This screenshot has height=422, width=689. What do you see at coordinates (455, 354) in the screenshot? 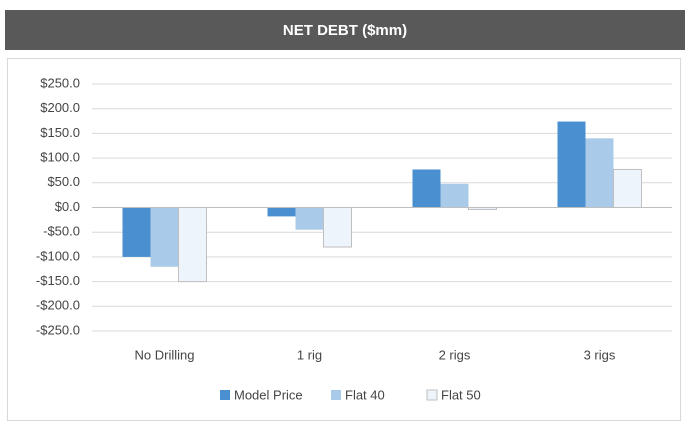
I see `x-tick-label: 2 rigs` at bounding box center [455, 354].